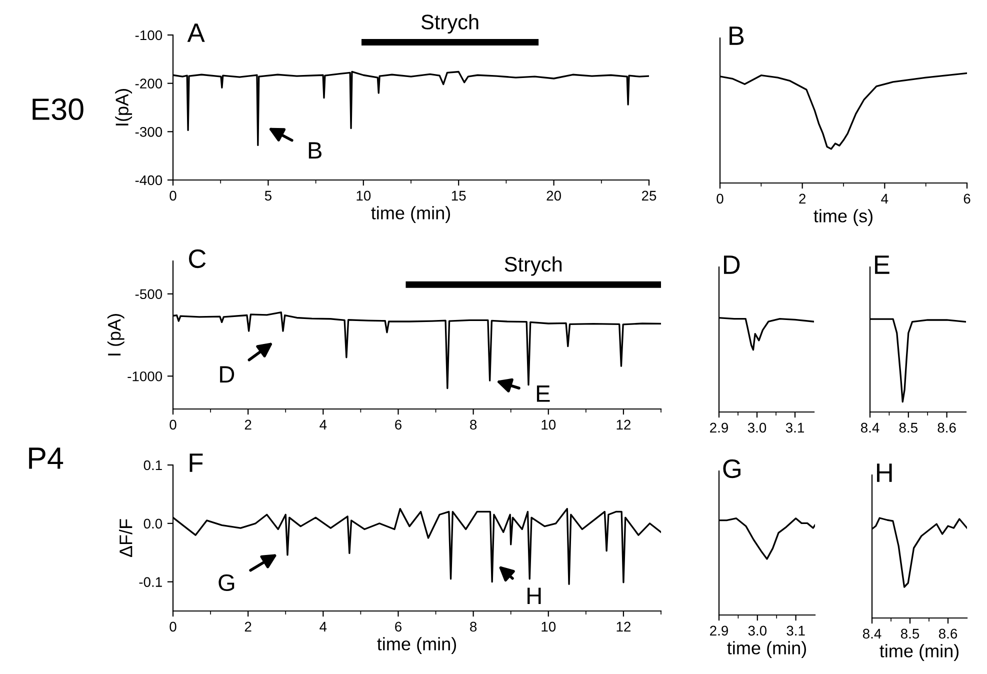 This screenshot has height=674, width=987. I want to click on annotation: E, so click(543, 394).